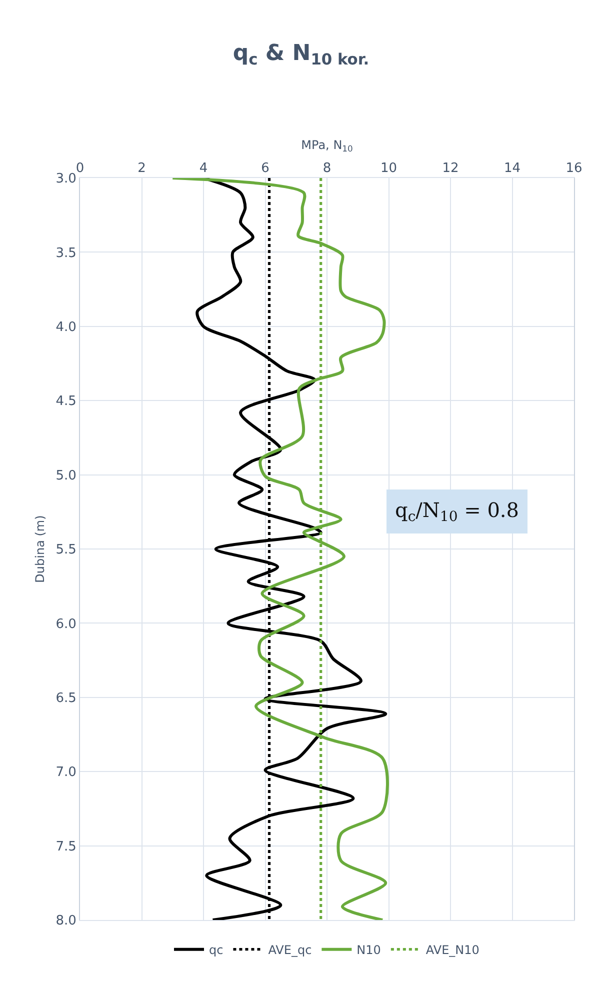 This screenshot has height=990, width=602. I want to click on y-tick-label: 5.0, so click(66, 476).